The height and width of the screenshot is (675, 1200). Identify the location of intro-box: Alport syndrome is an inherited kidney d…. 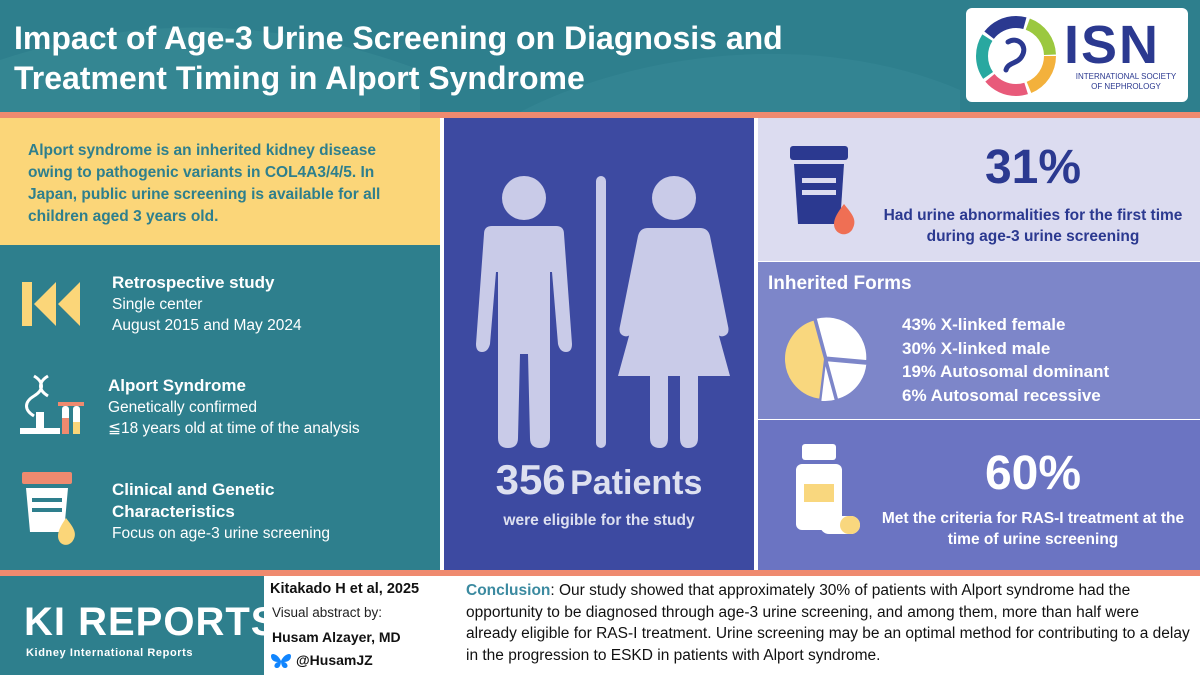
(220, 181).